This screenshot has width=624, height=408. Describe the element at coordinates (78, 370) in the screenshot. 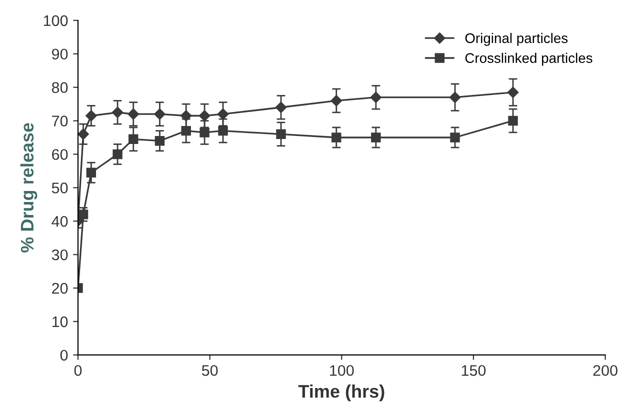

I see `x-tick-label: 0` at that location.